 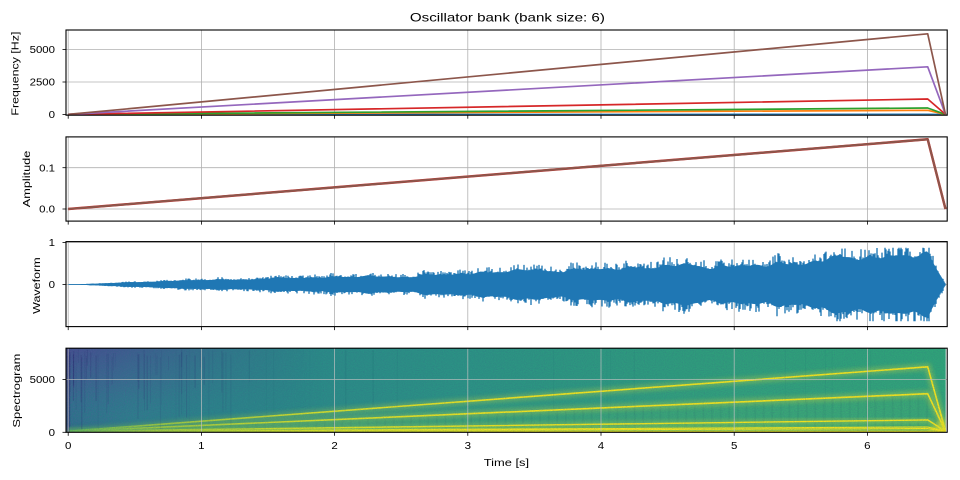 What do you see at coordinates (47, 210) in the screenshot?
I see `svg-text: 0.0` at bounding box center [47, 210].